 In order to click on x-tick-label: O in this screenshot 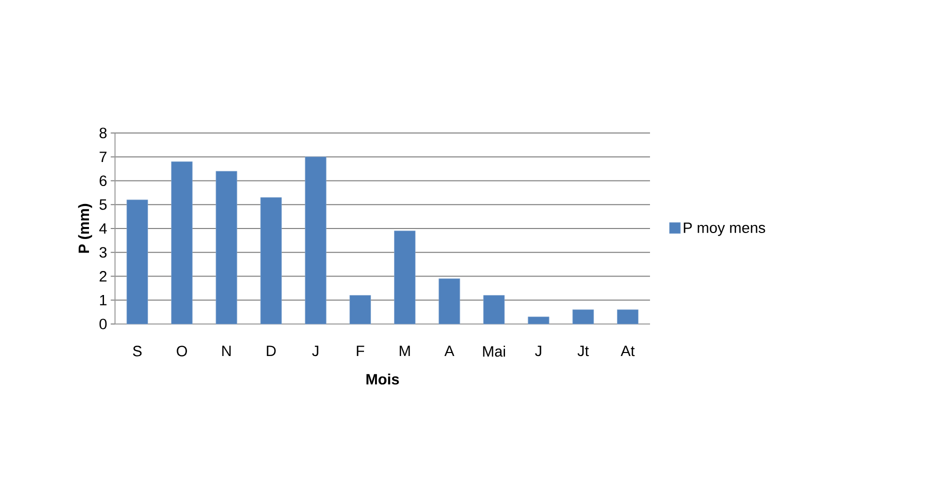, I will do `click(181, 351)`.